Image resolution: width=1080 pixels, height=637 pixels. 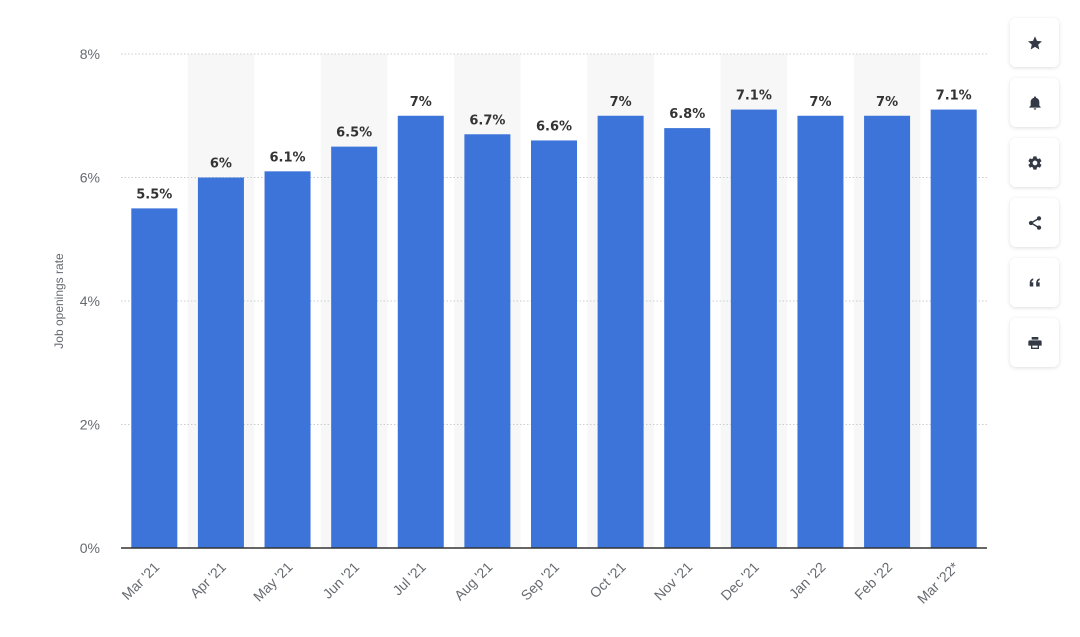 I want to click on share-icon, so click(x=1034, y=222).